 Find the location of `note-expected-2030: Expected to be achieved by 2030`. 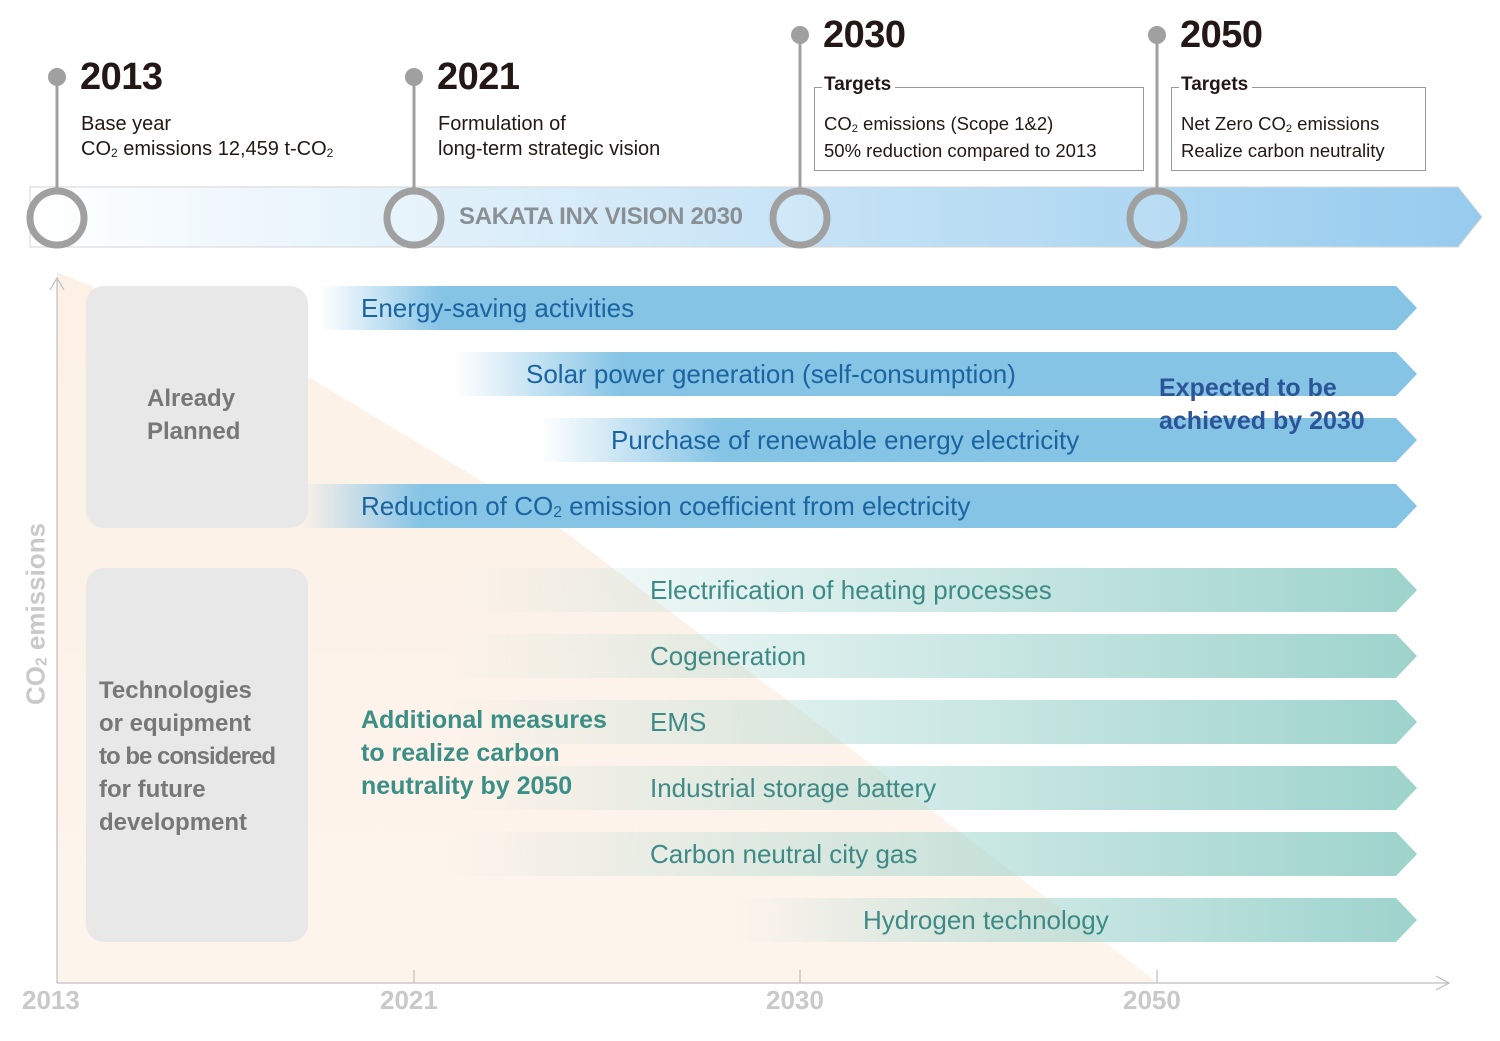

note-expected-2030: Expected to be achieved by 2030 is located at coordinates (1262, 404).